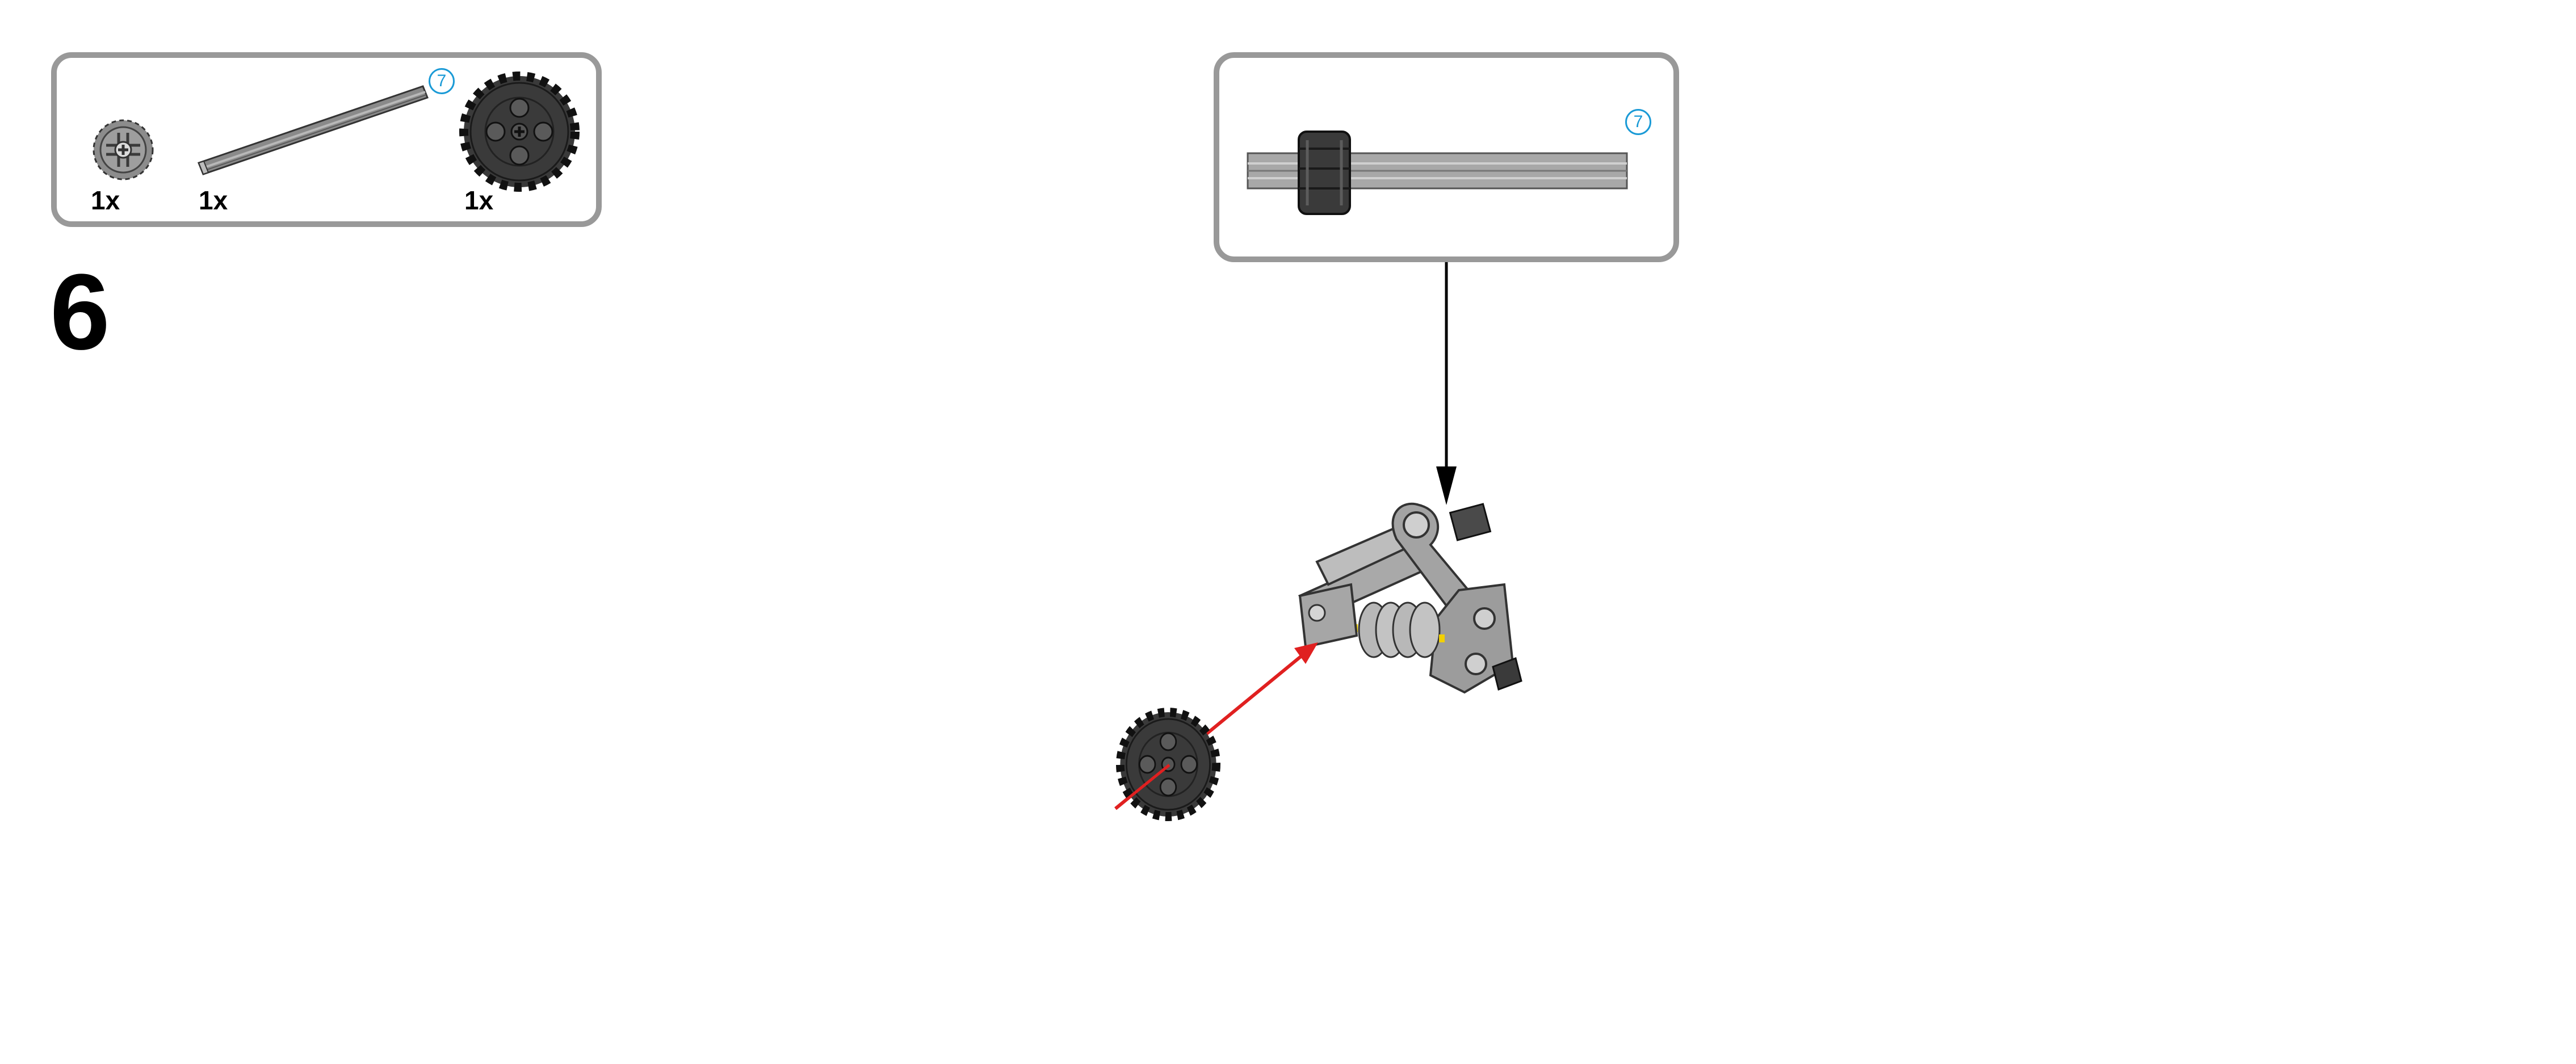  Describe the element at coordinates (1142, 787) in the screenshot. I see `insert-arrow-tail` at that location.